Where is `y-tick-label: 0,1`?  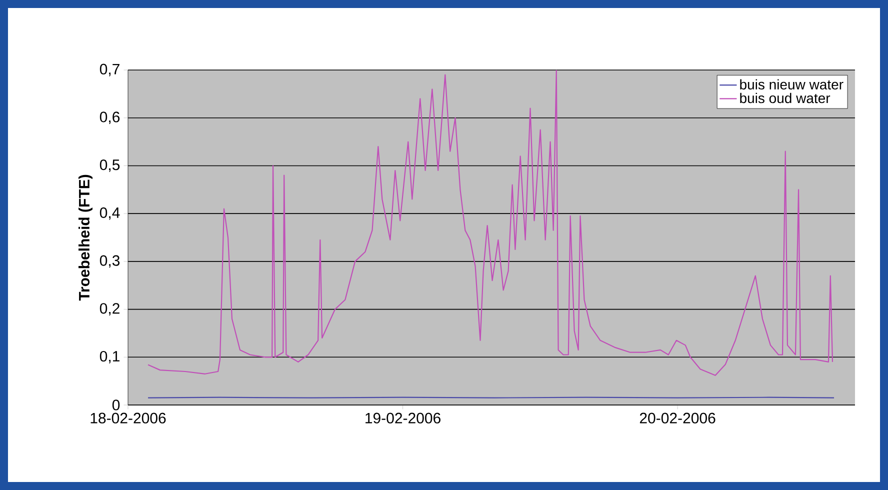
y-tick-label: 0,1 is located at coordinates (110, 357).